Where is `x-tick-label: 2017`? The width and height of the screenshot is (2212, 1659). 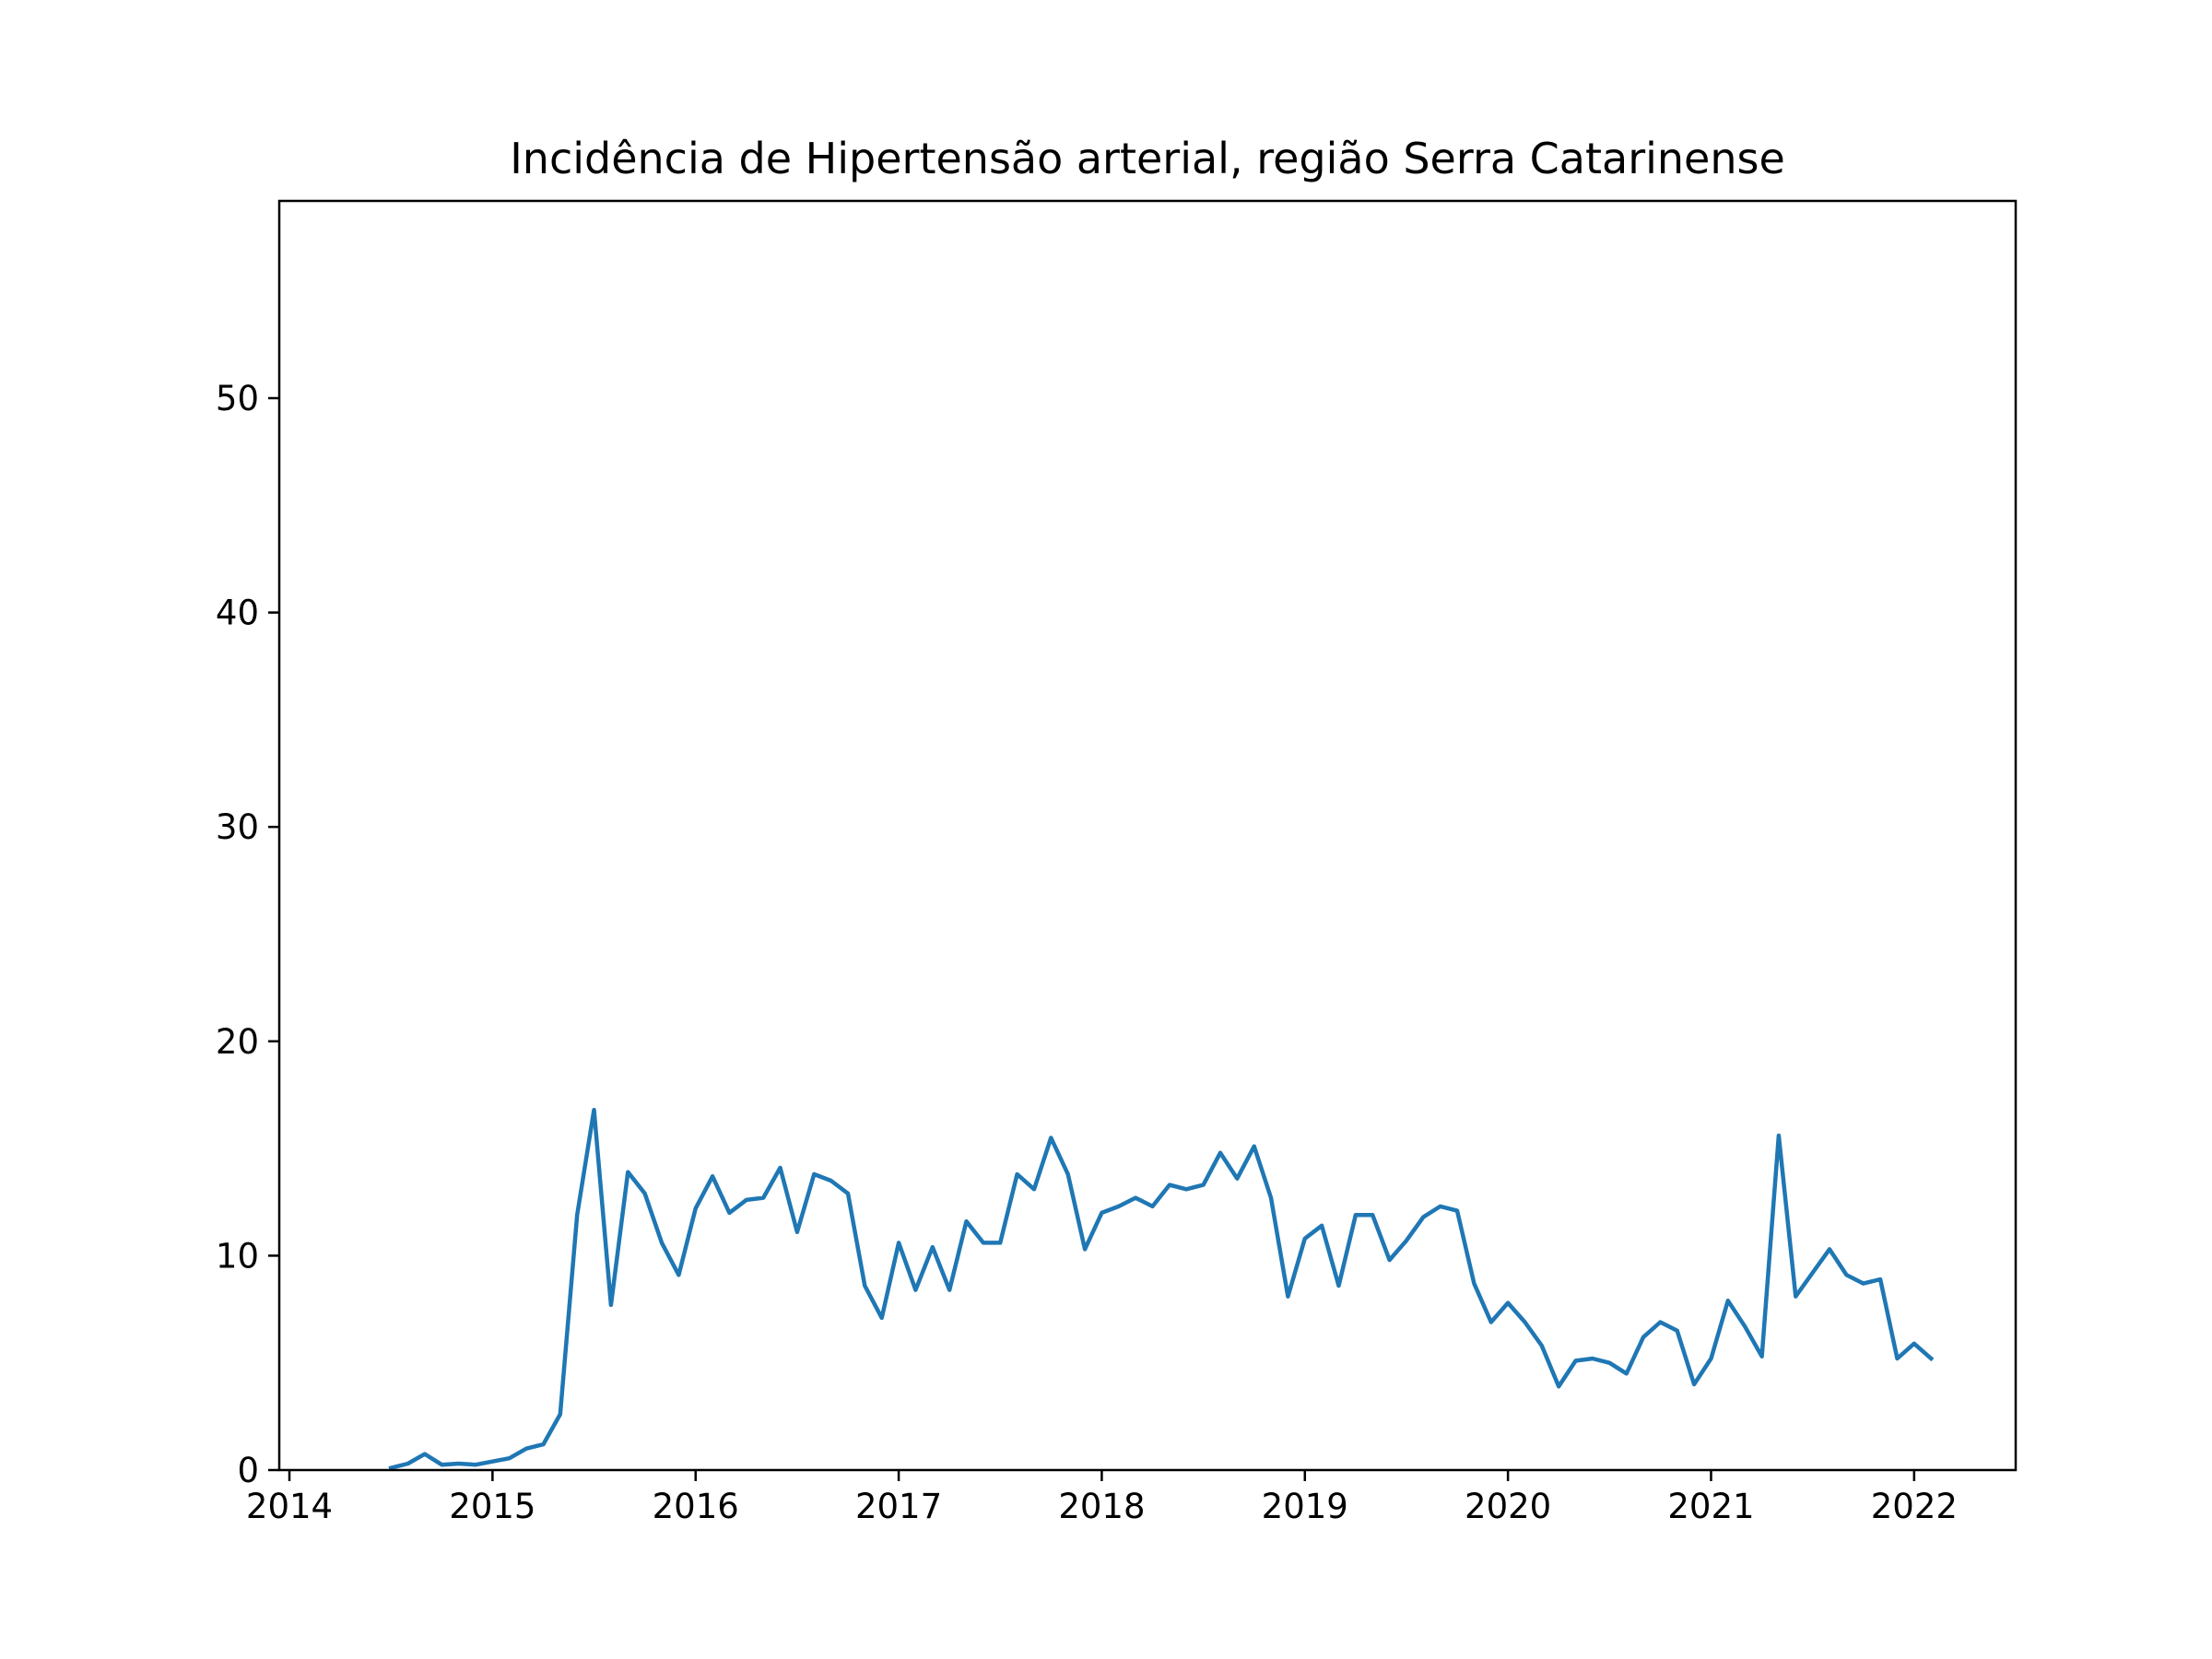 x-tick-label: 2017 is located at coordinates (898, 1506).